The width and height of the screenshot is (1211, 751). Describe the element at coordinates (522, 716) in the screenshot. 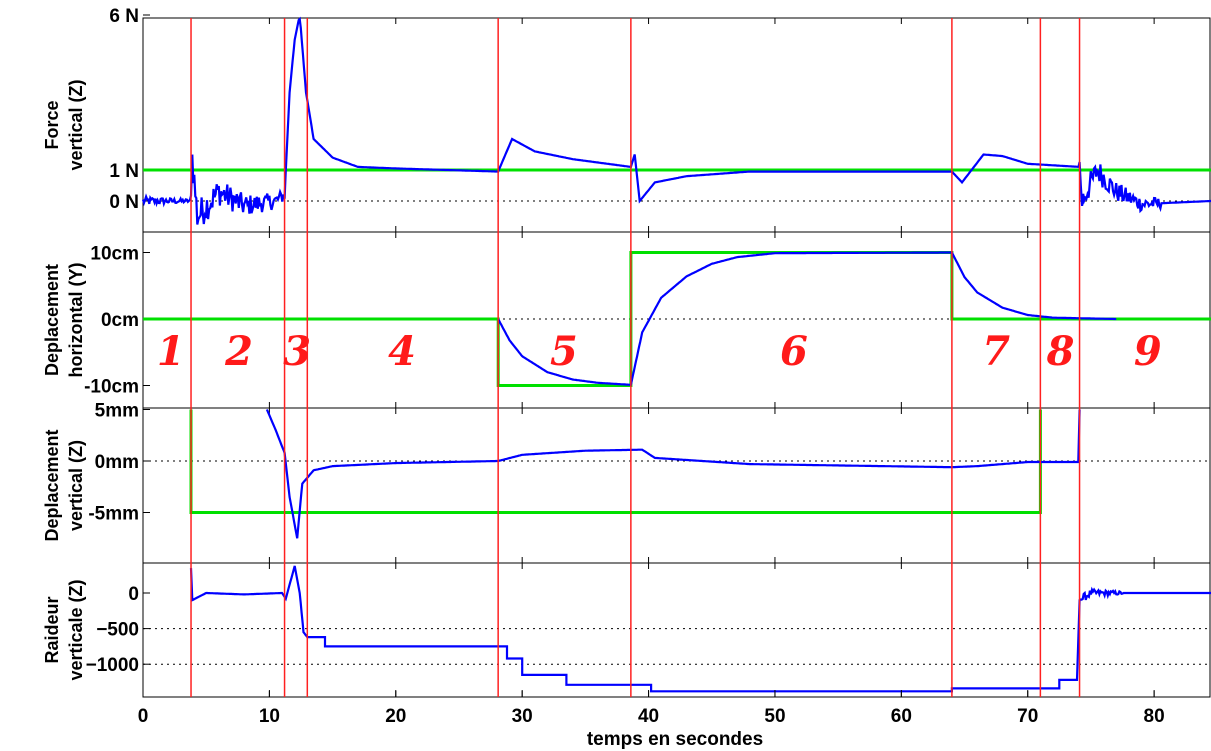

I see `x-tick-label: 30` at that location.